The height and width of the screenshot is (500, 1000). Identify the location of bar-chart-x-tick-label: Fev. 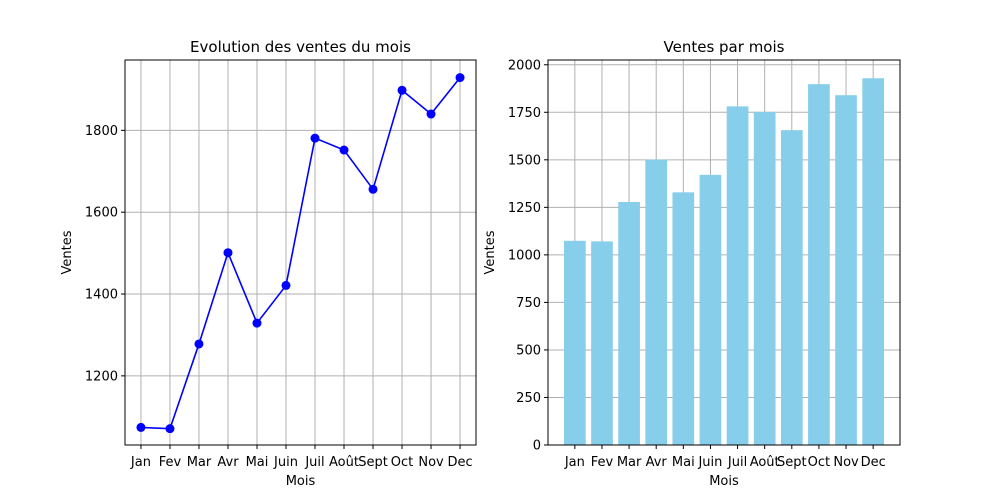
(602, 462).